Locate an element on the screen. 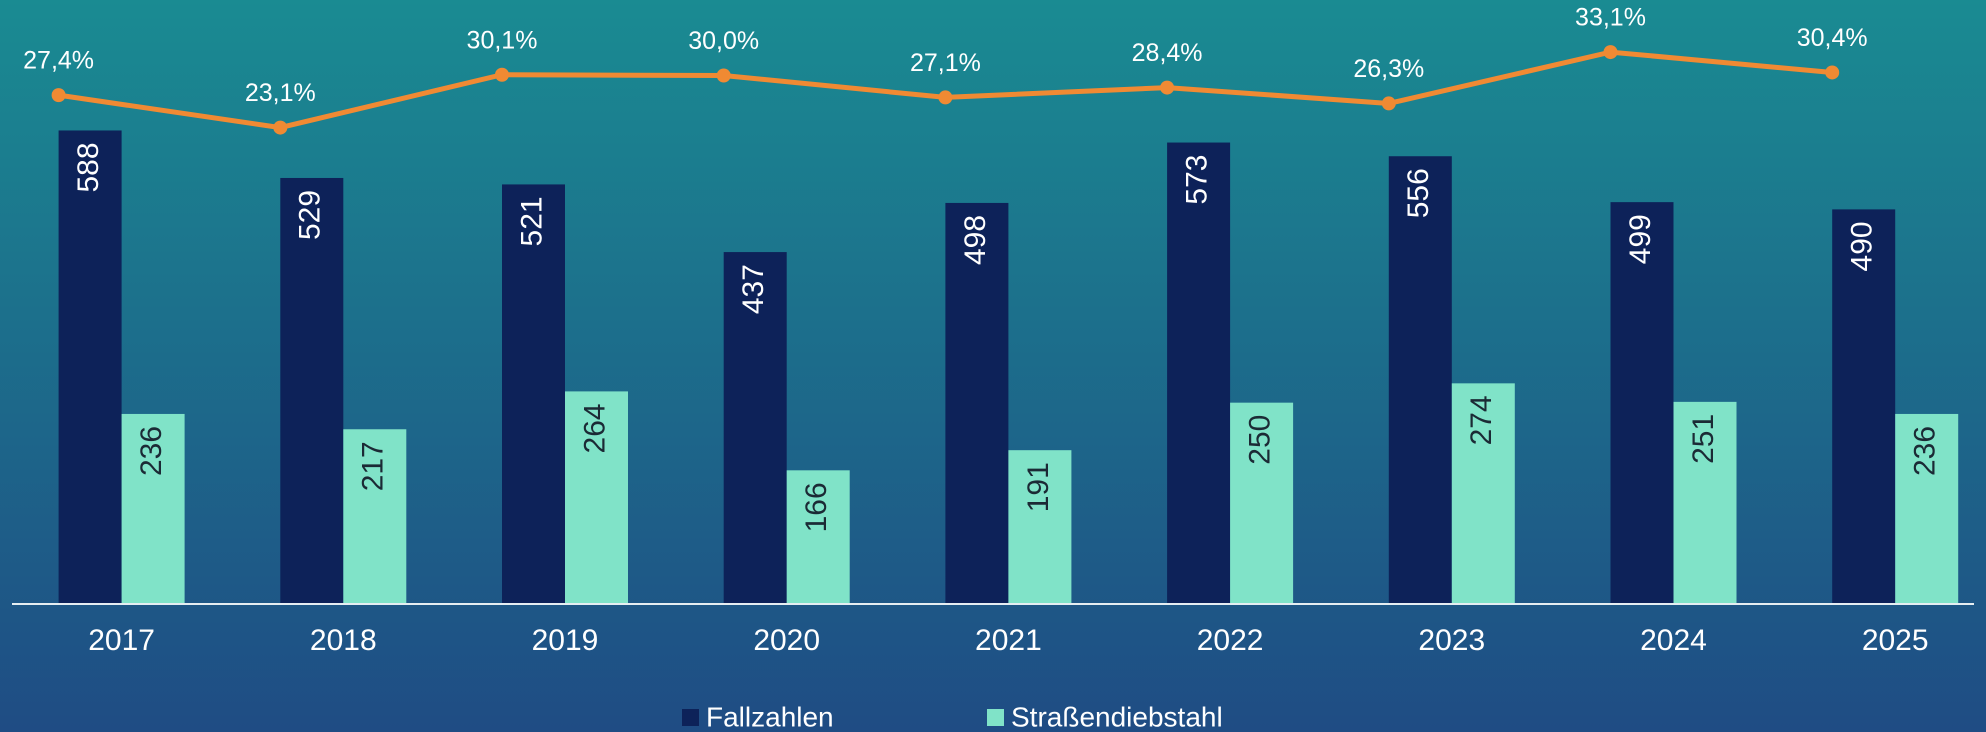  data-label: 499 is located at coordinates (1640, 239).